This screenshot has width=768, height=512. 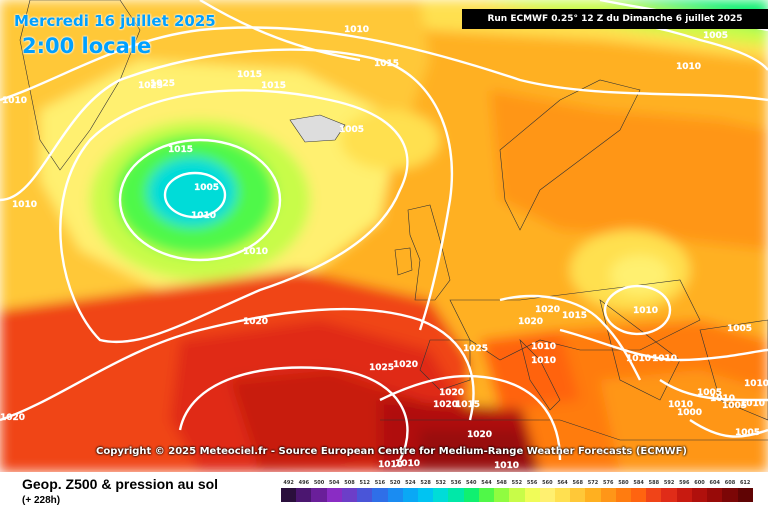 I want to click on scale-value-label: 572, so click(x=593, y=483).